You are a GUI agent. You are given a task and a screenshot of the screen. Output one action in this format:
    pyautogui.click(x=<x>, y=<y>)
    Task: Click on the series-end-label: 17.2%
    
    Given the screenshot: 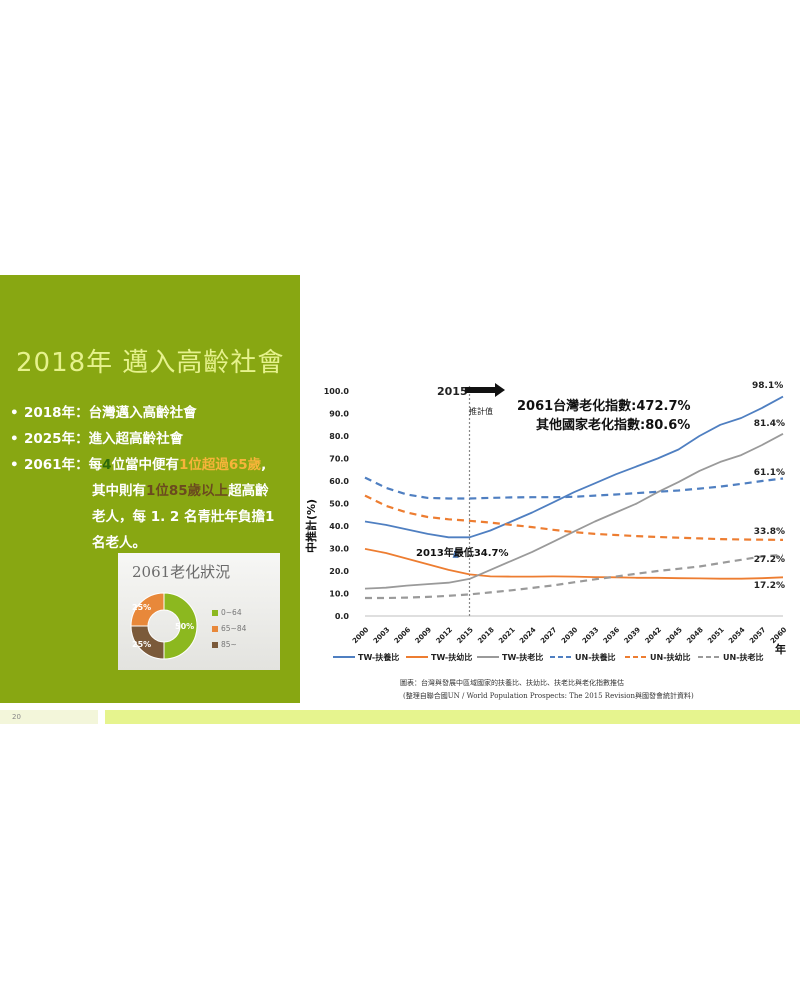 What is the action you would take?
    pyautogui.click(x=769, y=586)
    